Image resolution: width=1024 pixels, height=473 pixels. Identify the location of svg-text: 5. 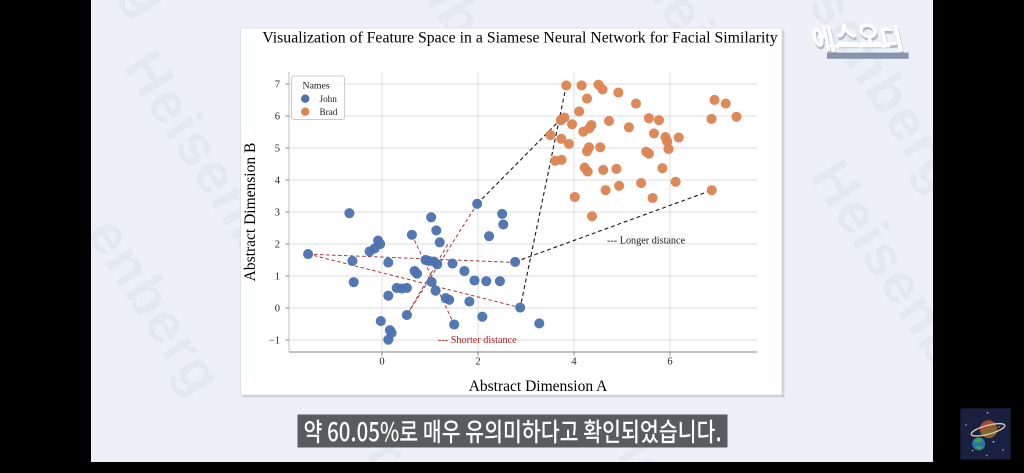
(277, 149).